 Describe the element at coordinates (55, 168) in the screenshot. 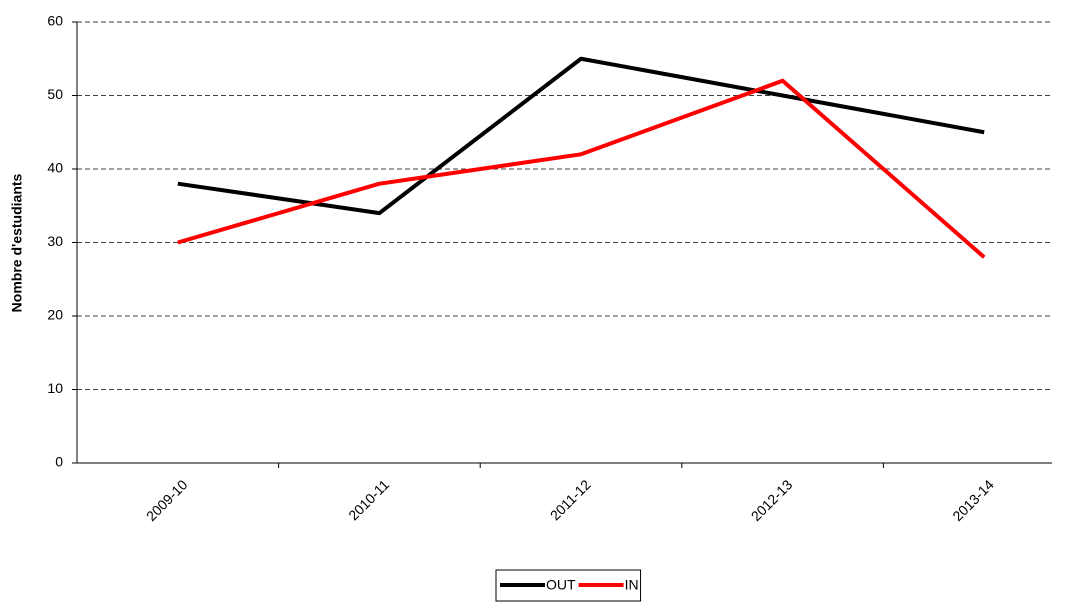

I see `y-tick-label: 40` at that location.